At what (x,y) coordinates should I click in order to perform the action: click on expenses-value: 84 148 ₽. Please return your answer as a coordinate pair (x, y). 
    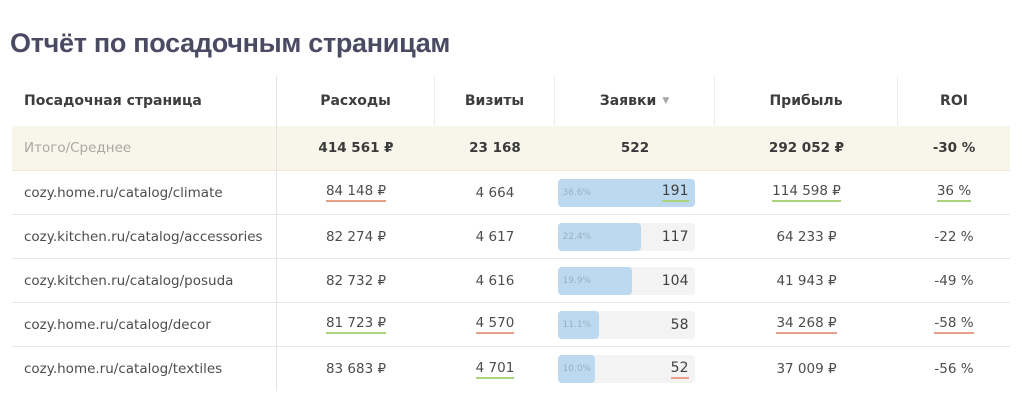
    Looking at the image, I should click on (356, 192).